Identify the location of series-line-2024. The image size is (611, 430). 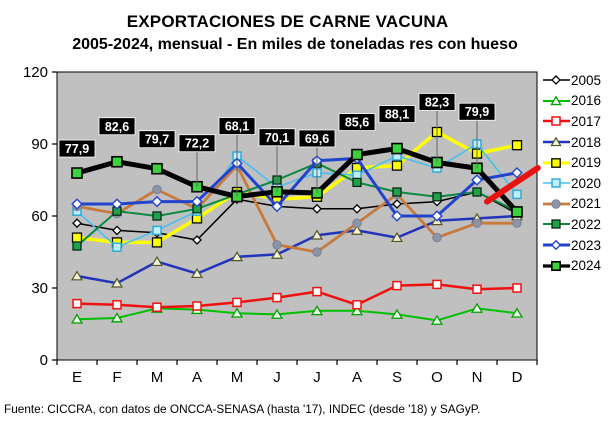
(297, 180).